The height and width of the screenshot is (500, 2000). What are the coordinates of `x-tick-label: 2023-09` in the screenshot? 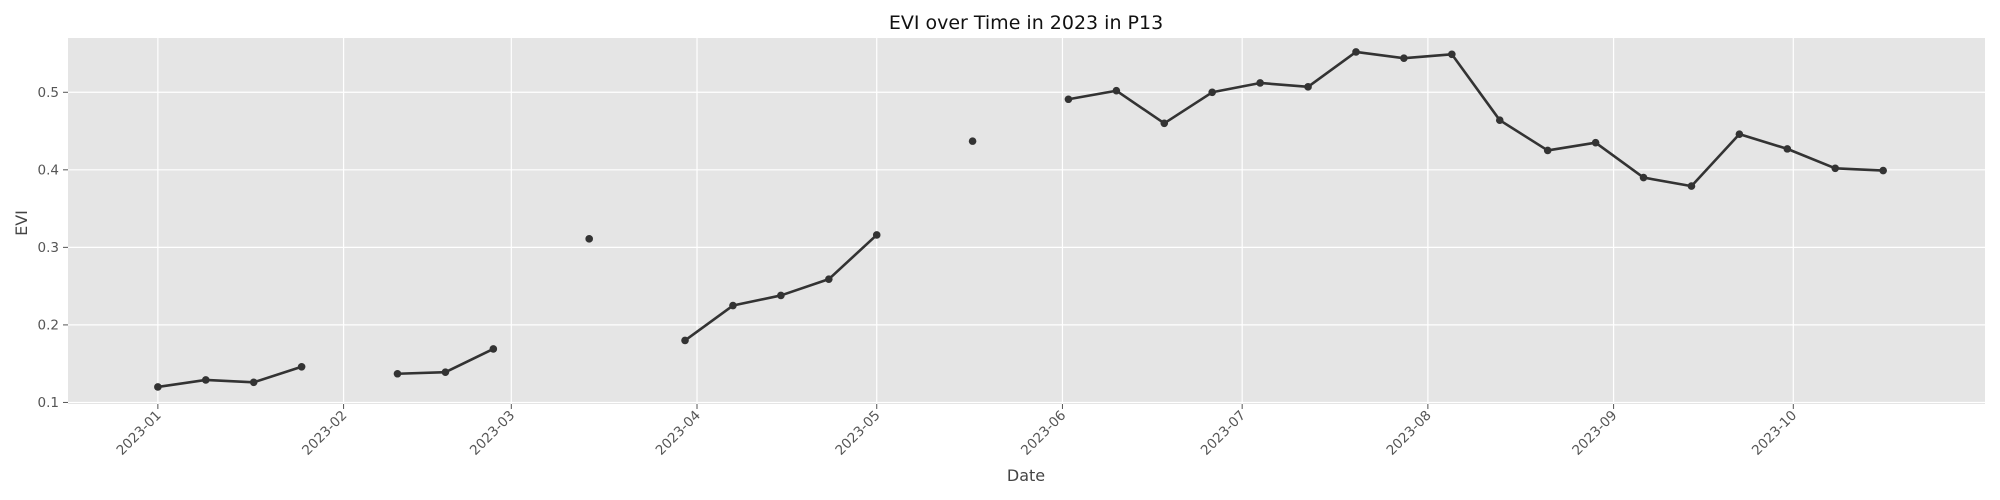 It's located at (1594, 433).